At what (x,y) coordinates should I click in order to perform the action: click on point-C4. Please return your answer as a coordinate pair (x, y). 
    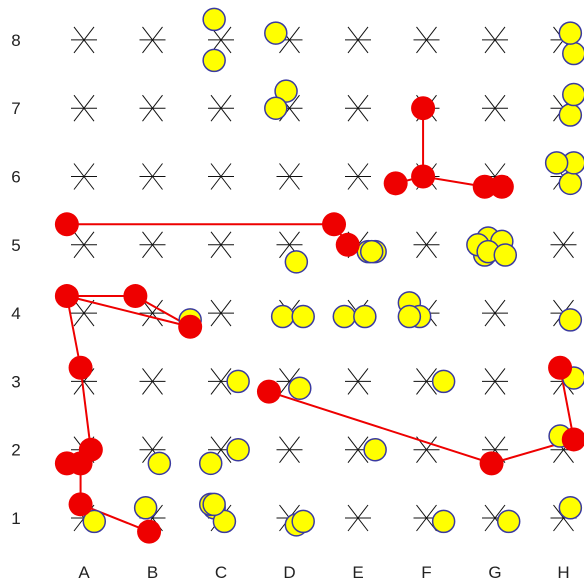
    Looking at the image, I should click on (221, 313).